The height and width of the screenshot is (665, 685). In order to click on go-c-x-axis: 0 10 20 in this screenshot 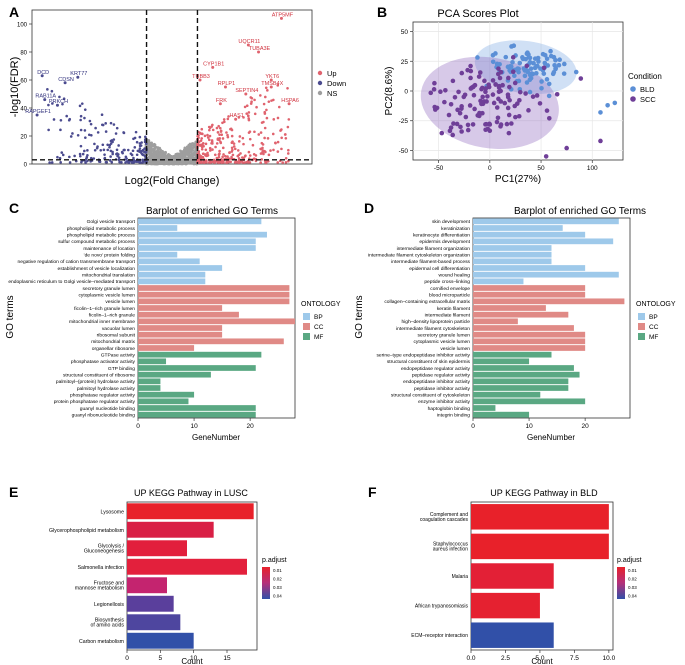, I will do `click(195, 424)`.